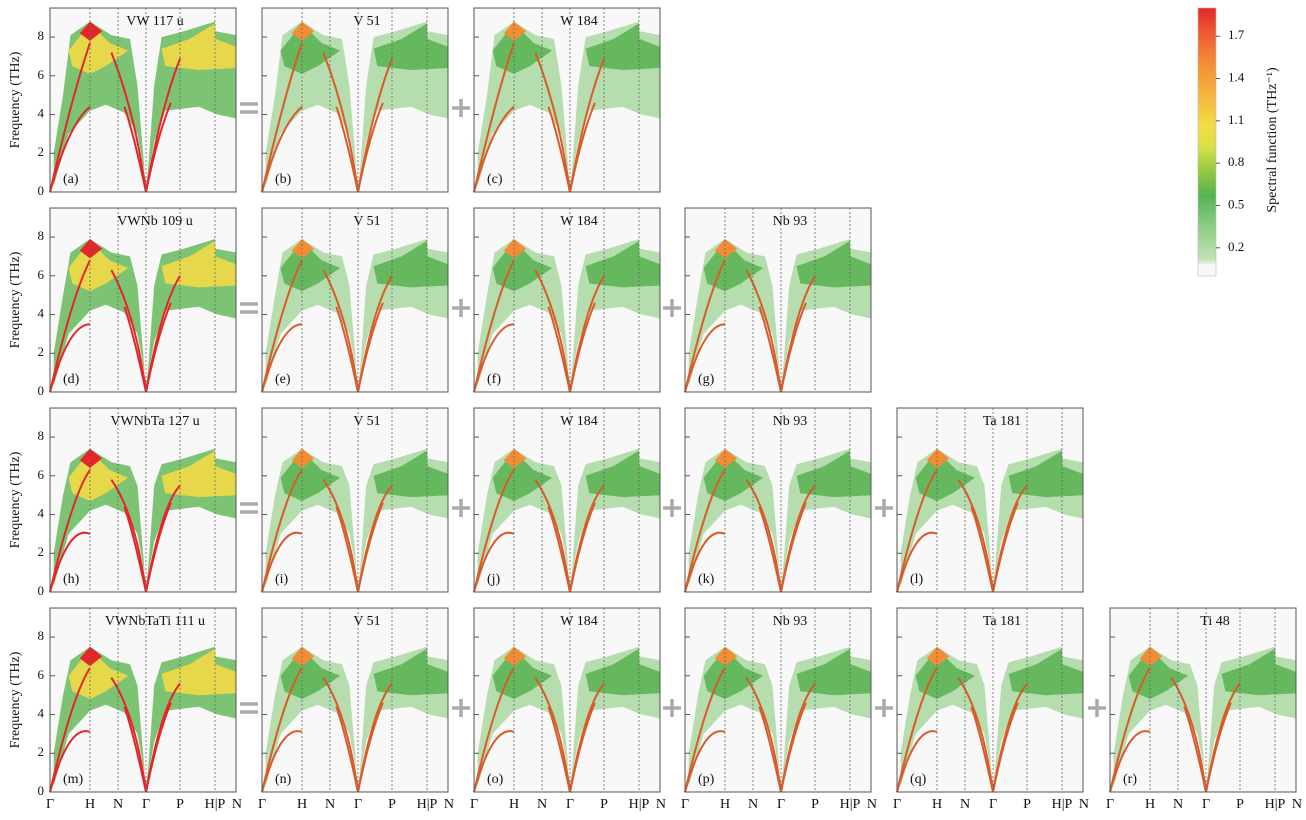 The image size is (1306, 820). What do you see at coordinates (494, 379) in the screenshot?
I see `panel-label: (f)` at bounding box center [494, 379].